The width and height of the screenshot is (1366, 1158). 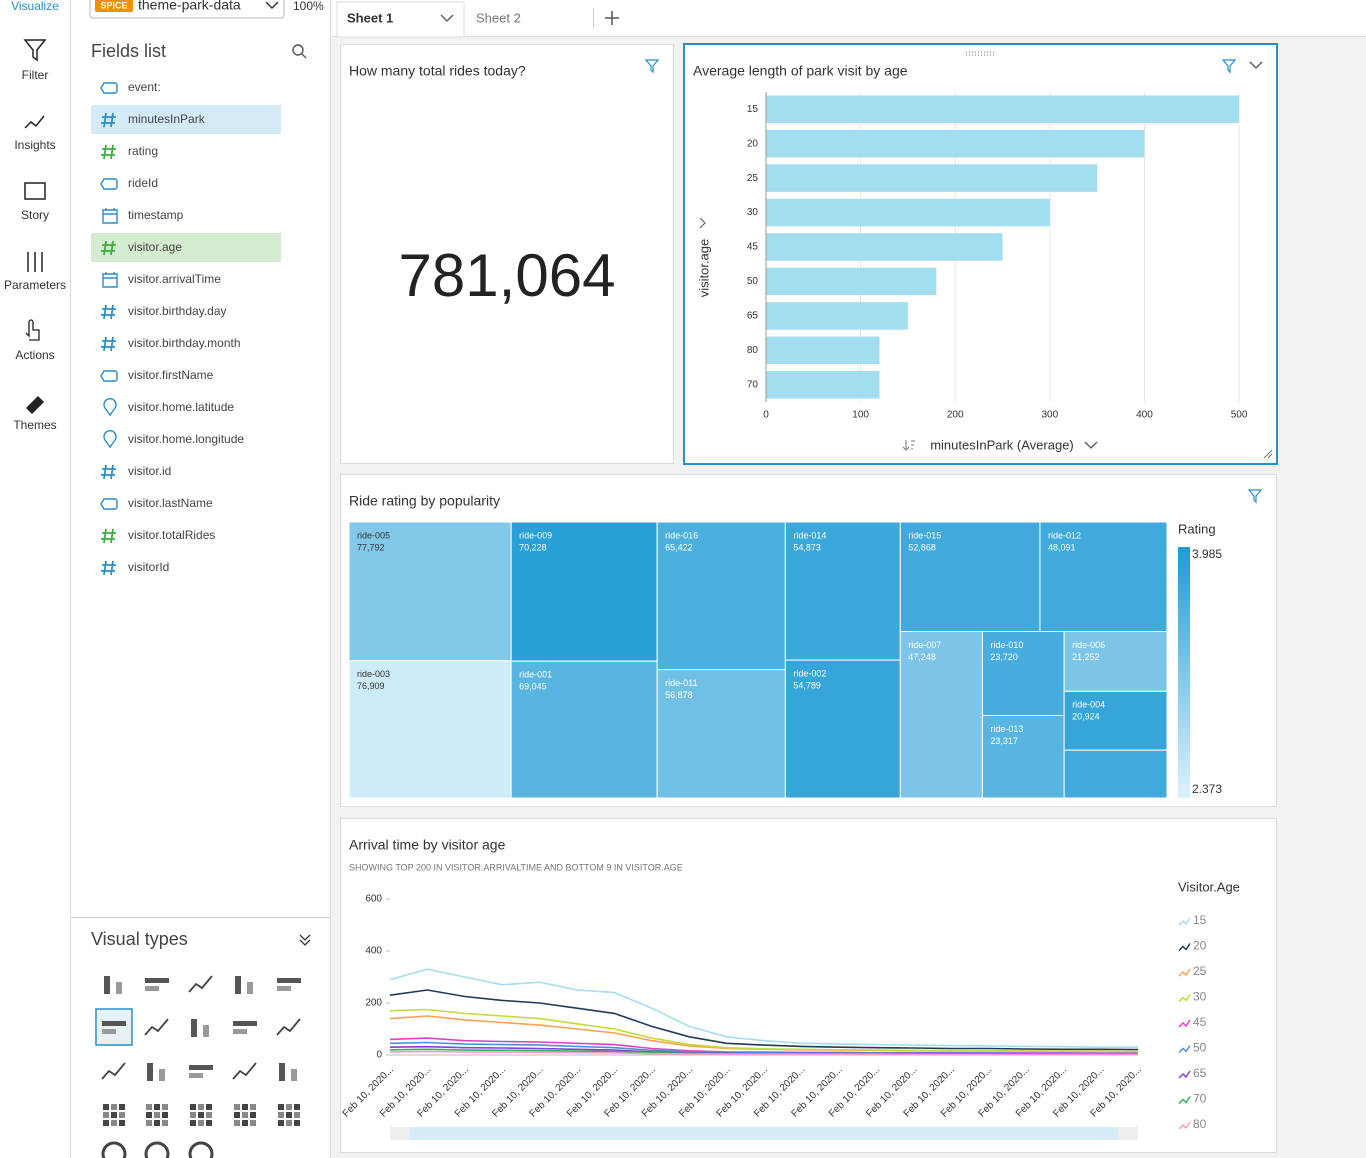 I want to click on field-name: visitor.id, so click(x=149, y=471).